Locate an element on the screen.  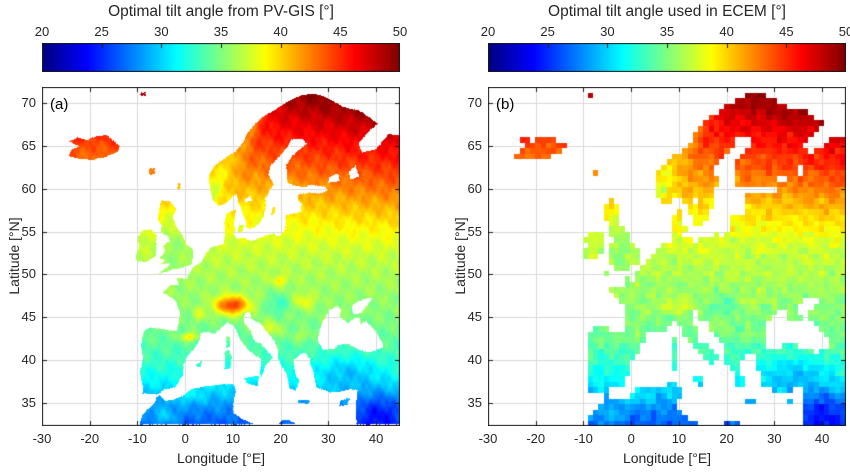
panel-b-colorbar-tick: 25 is located at coordinates (547, 31).